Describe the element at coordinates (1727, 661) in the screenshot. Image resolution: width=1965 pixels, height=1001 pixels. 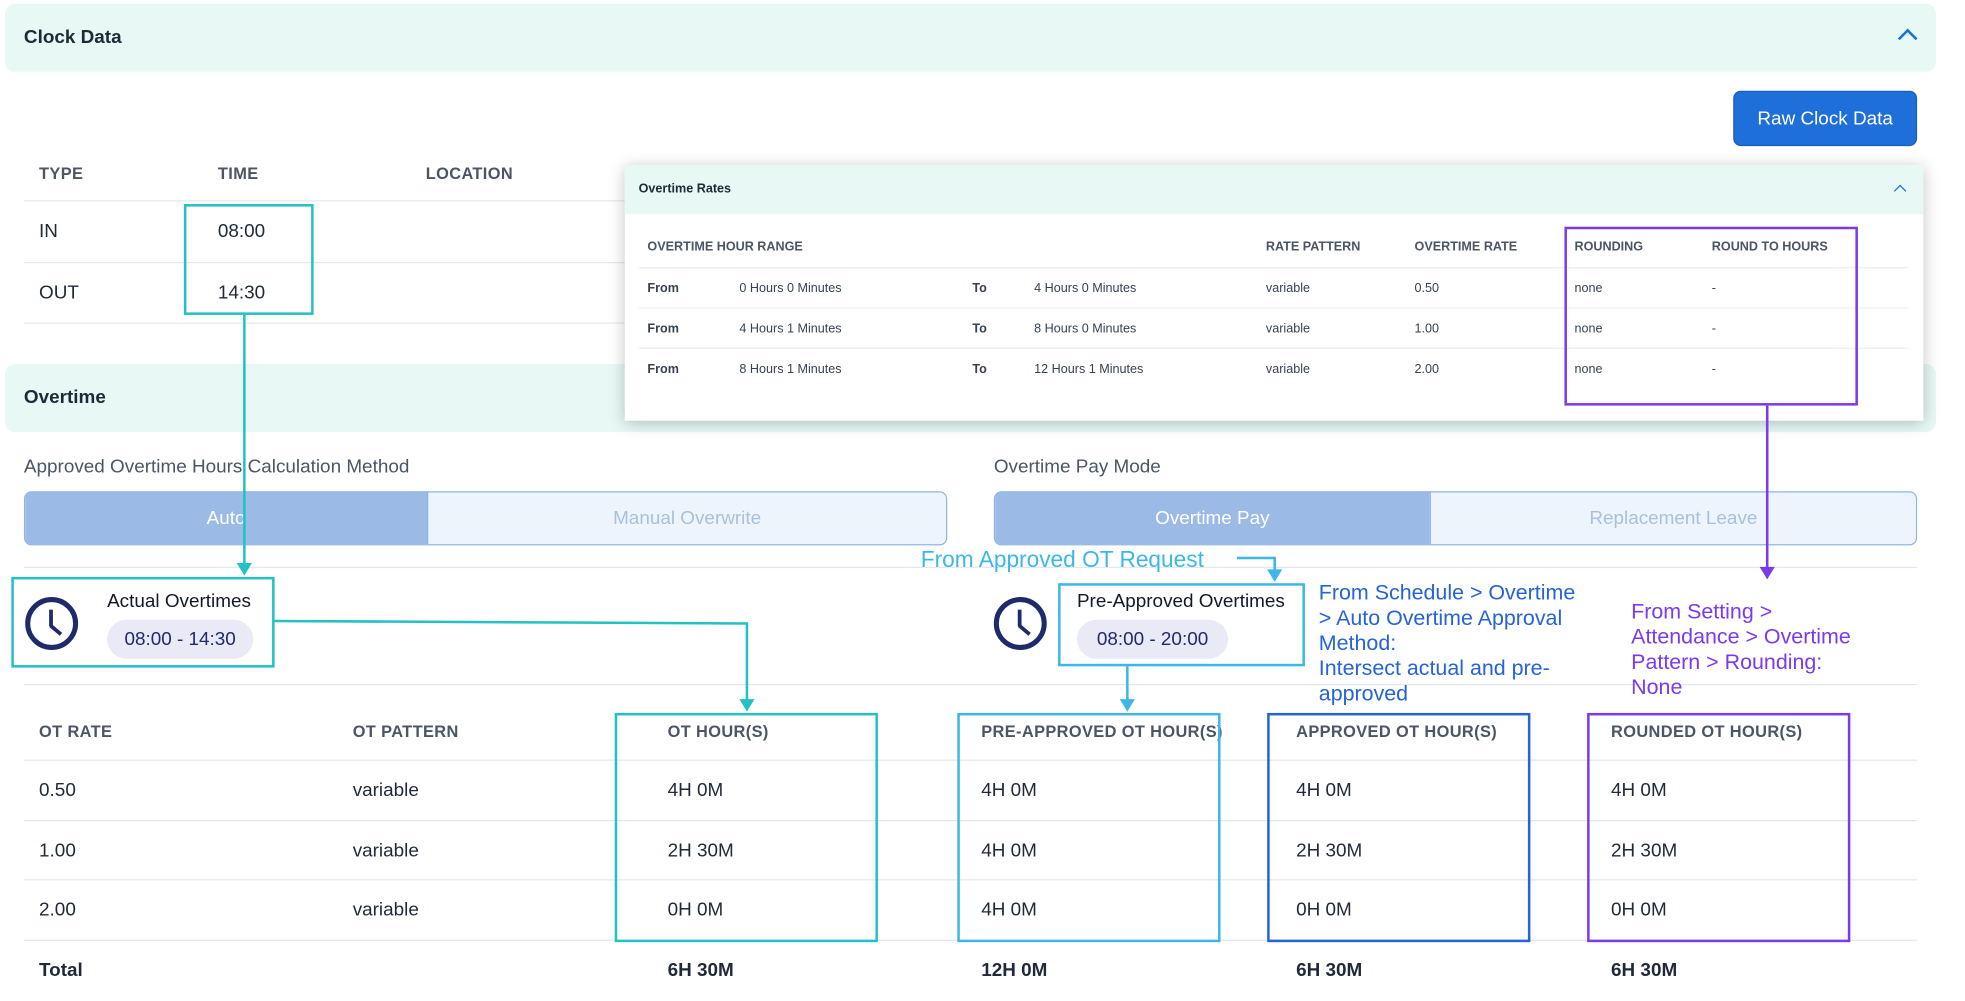
I see `annotation-line: Pattern > Rounding:` at that location.